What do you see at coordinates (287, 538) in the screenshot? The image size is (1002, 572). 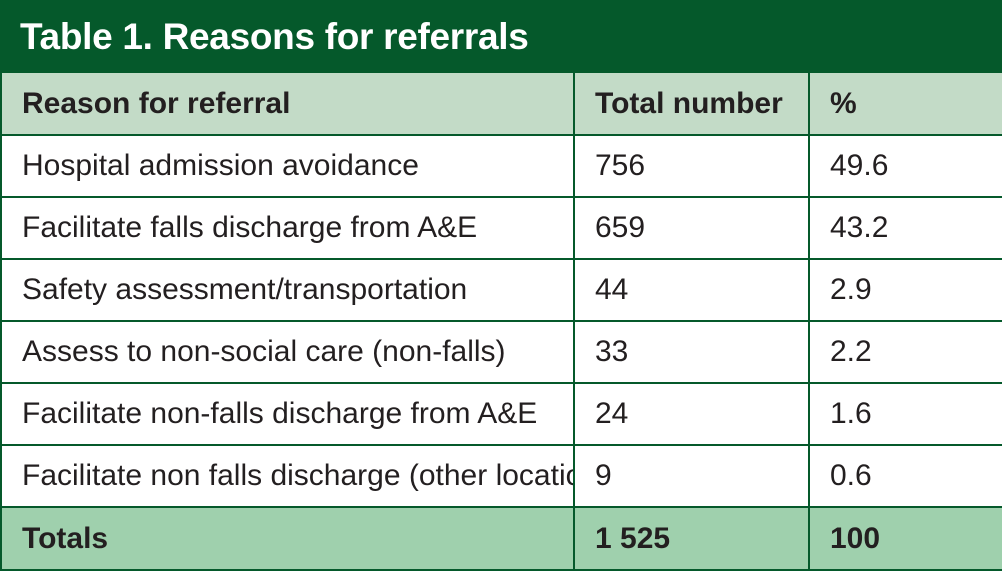 I see `totals-label: Totals` at bounding box center [287, 538].